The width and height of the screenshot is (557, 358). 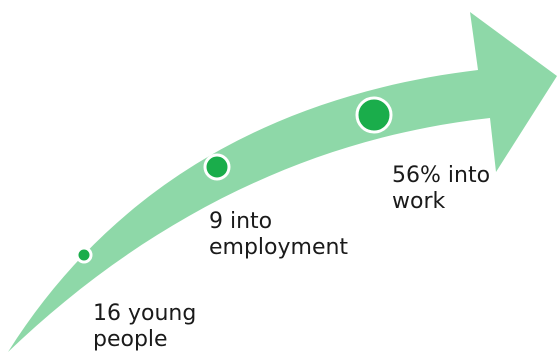 I want to click on milestone-label-line: work, so click(x=419, y=201).